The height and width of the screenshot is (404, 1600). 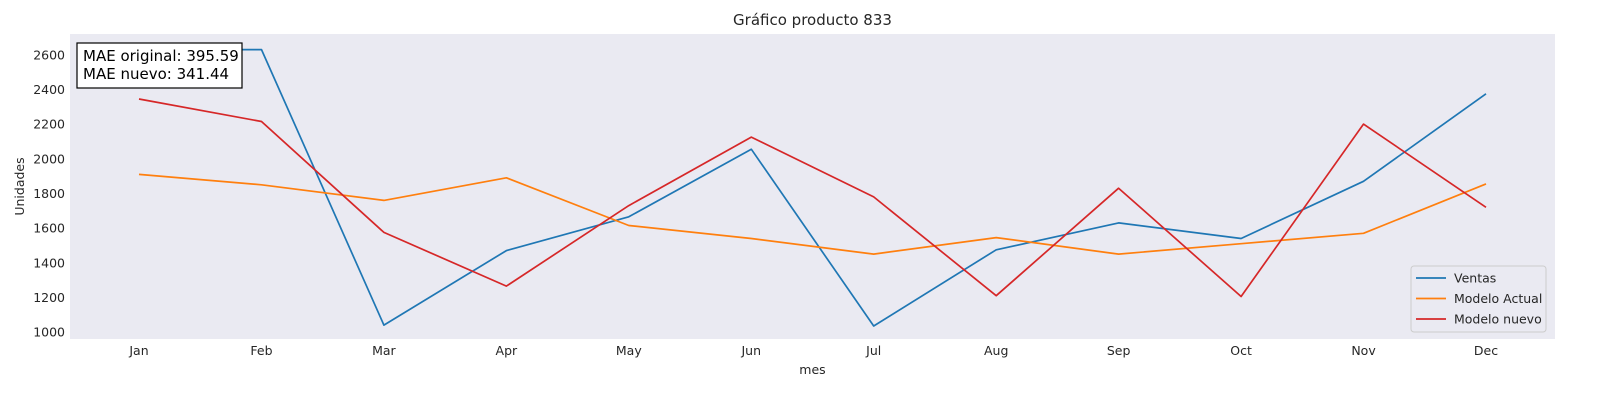 What do you see at coordinates (751, 350) in the screenshot?
I see `x-tick-label: Jun` at bounding box center [751, 350].